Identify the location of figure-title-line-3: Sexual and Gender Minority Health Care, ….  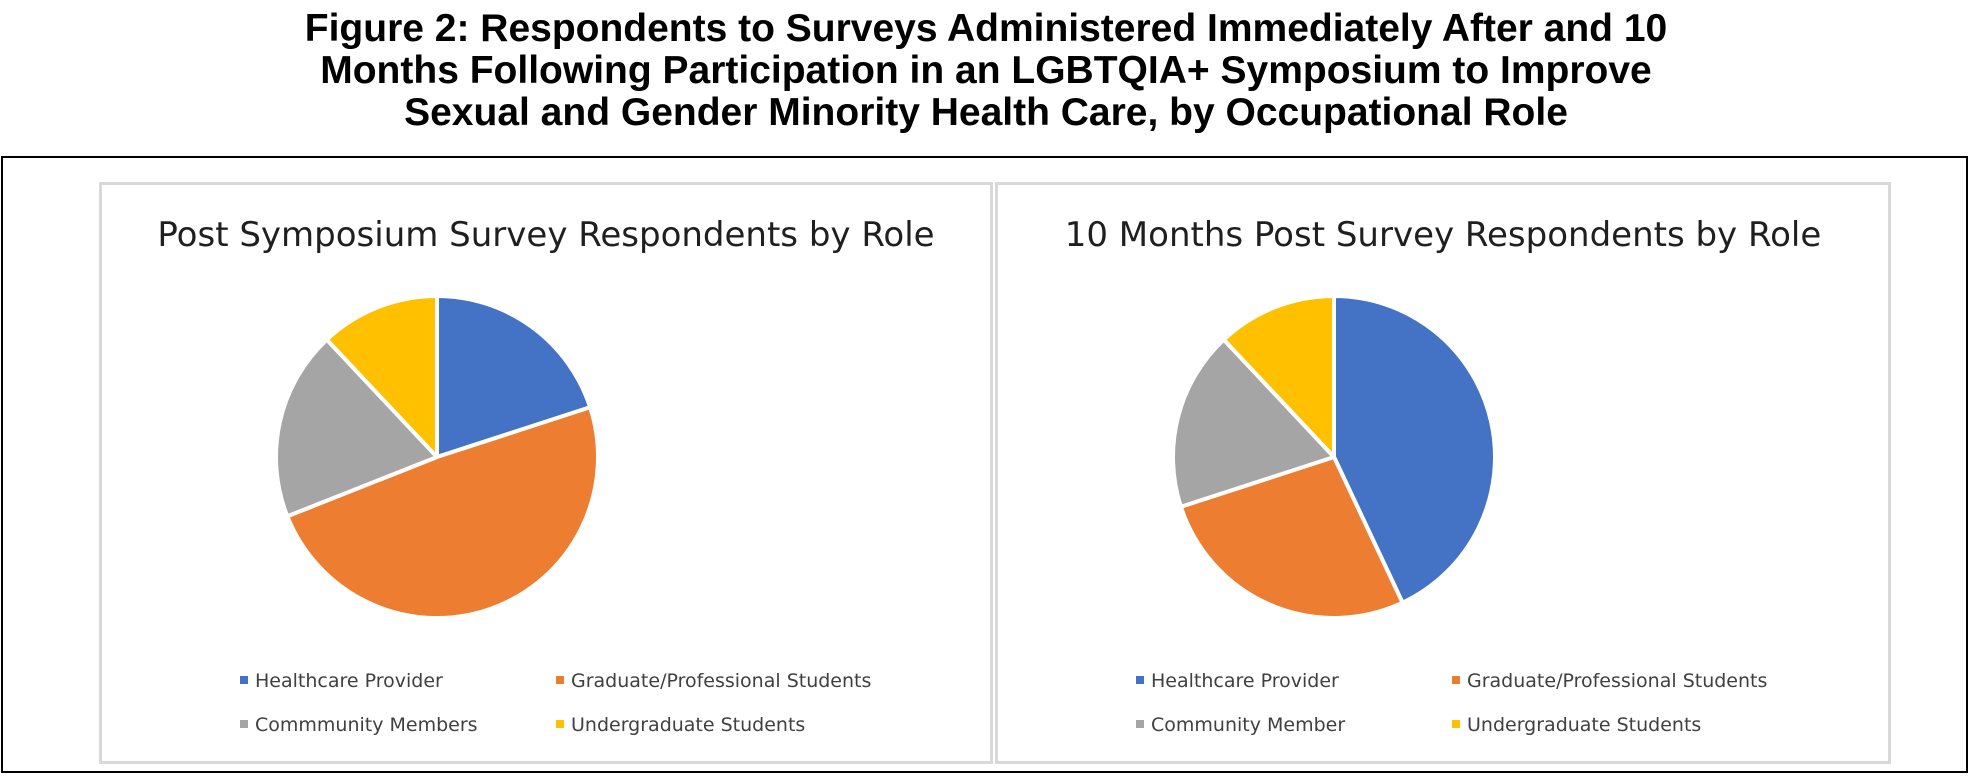
(986, 112).